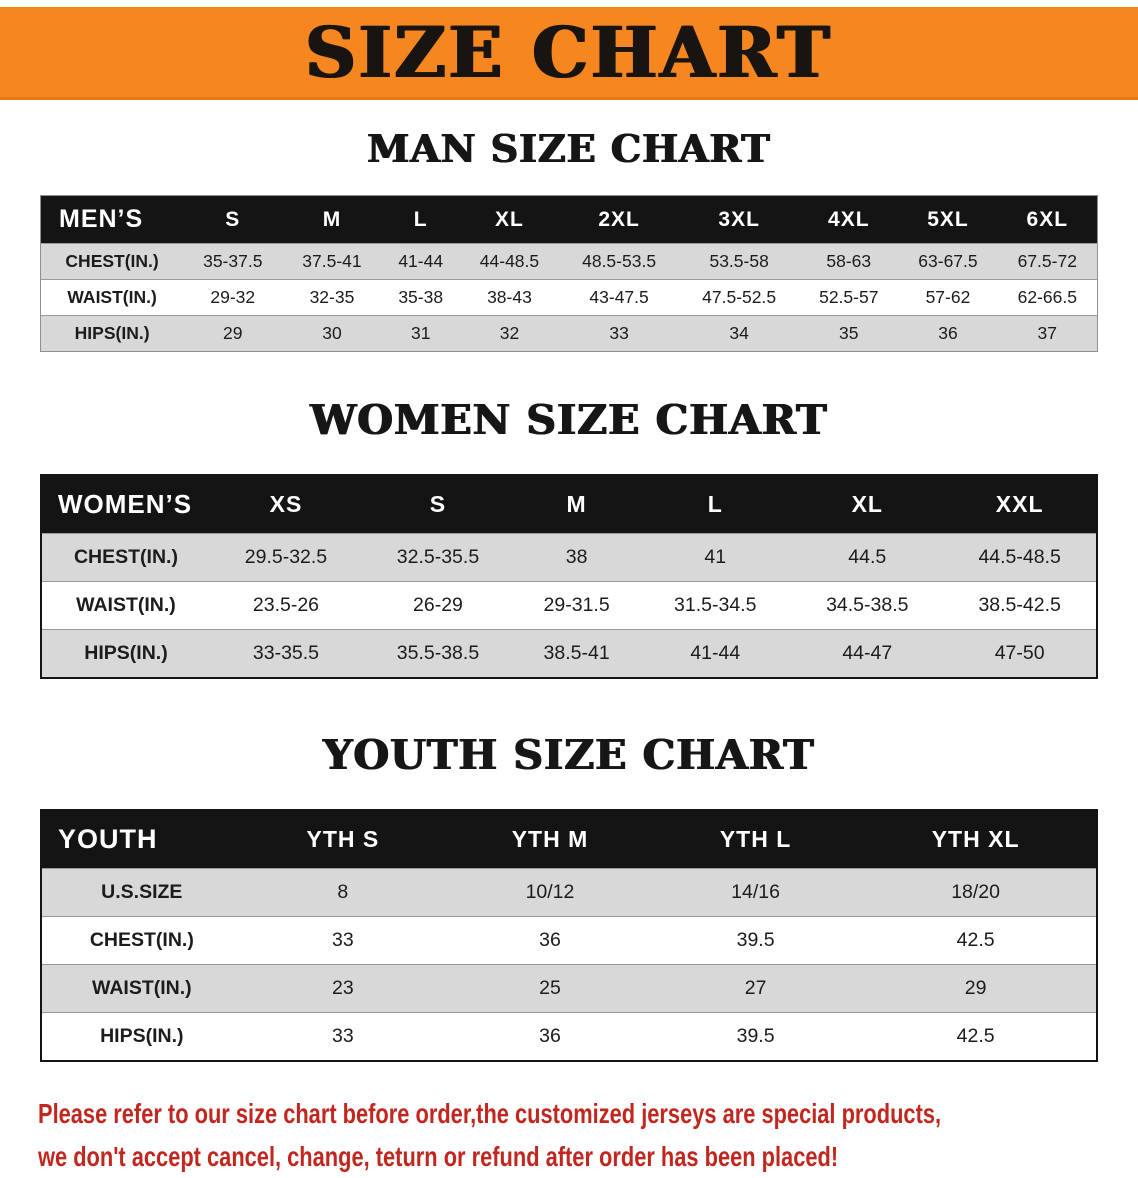 This screenshot has height=1178, width=1138. I want to click on value-cell: 32-35, so click(332, 297).